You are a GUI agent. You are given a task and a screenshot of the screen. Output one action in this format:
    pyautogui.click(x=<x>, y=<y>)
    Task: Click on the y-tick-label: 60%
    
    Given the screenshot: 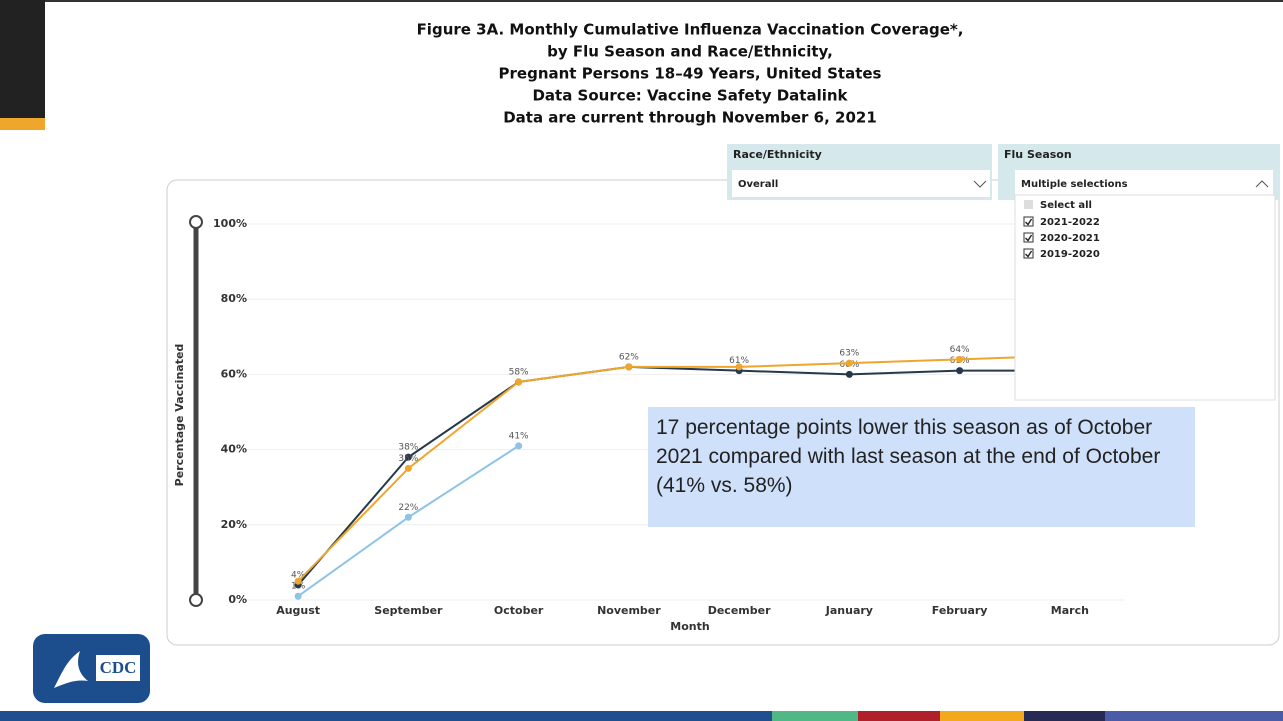 What is the action you would take?
    pyautogui.click(x=234, y=373)
    